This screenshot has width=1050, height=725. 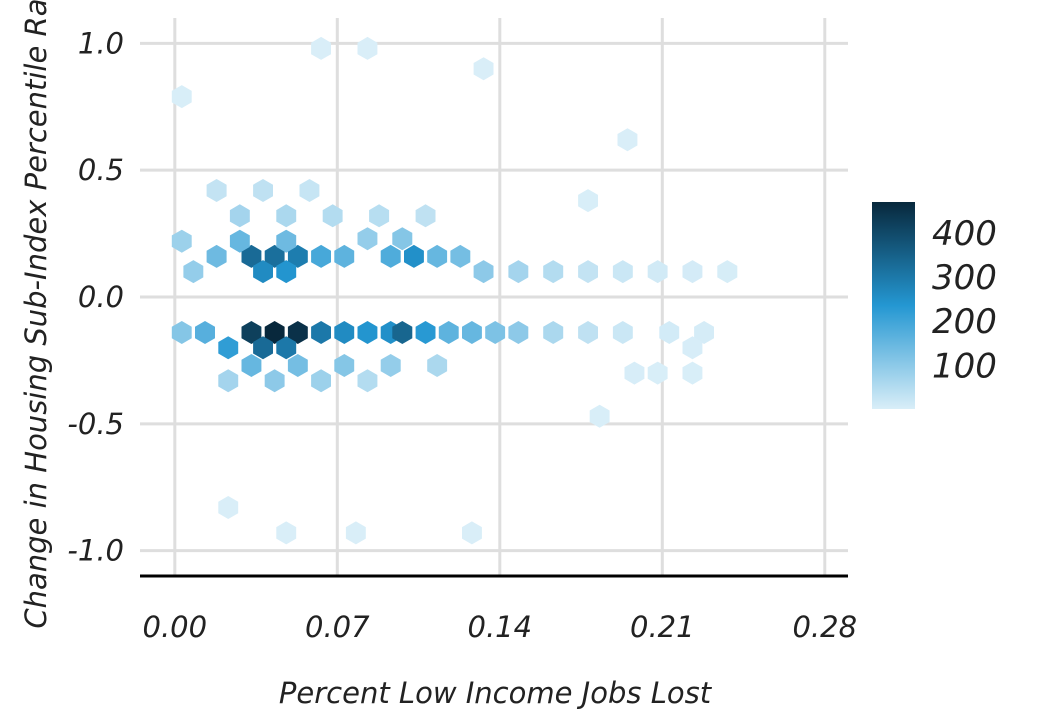 I want to click on x-axis-title: Percent Low Income Jobs Lost, so click(x=496, y=693).